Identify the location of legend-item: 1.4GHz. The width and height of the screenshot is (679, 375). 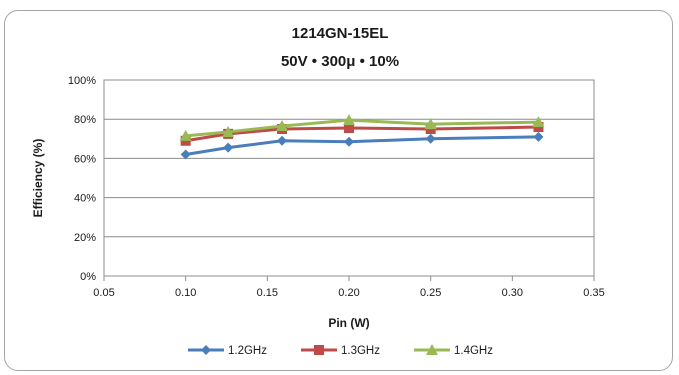
(453, 350).